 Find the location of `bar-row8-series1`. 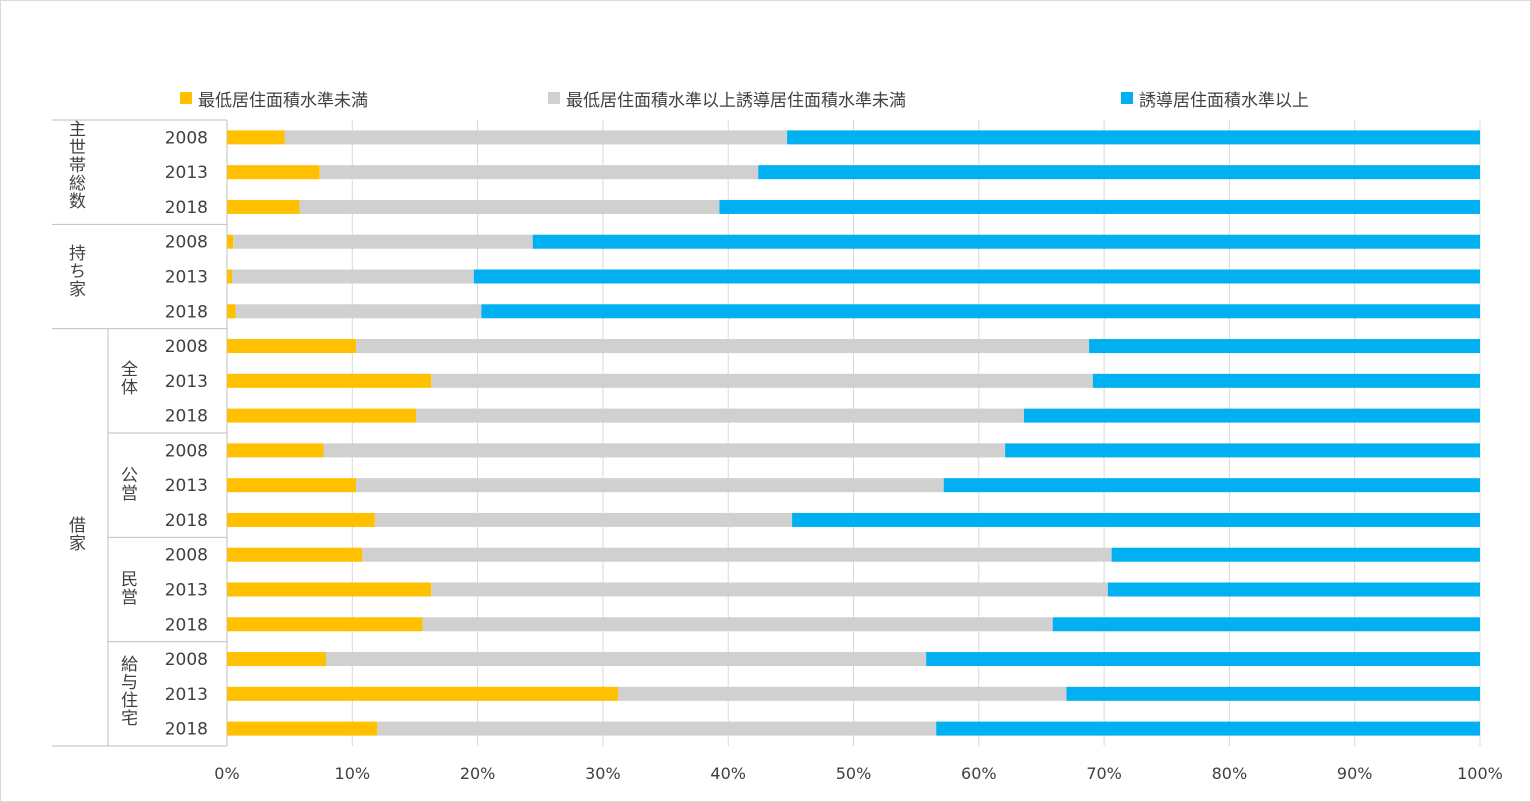

bar-row8-series1 is located at coordinates (720, 415).